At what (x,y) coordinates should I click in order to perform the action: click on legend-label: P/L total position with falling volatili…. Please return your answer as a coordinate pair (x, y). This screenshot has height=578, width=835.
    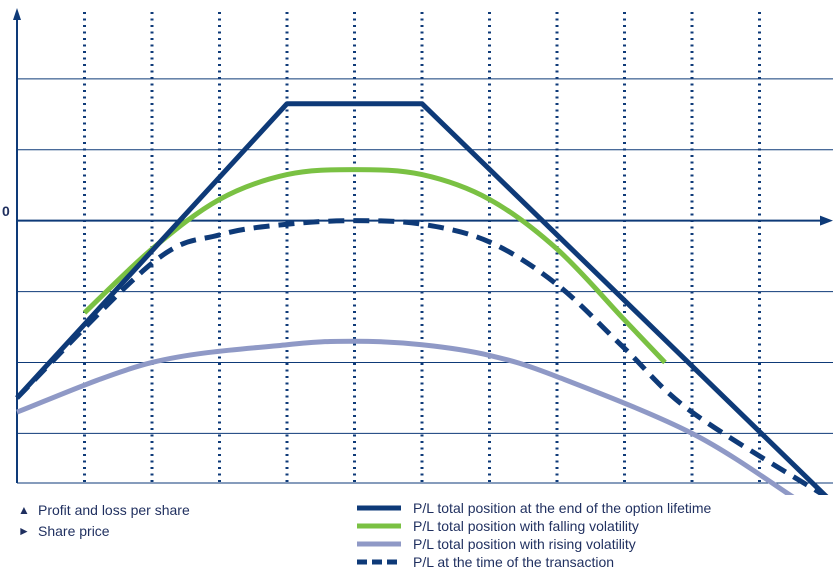
    Looking at the image, I should click on (526, 526).